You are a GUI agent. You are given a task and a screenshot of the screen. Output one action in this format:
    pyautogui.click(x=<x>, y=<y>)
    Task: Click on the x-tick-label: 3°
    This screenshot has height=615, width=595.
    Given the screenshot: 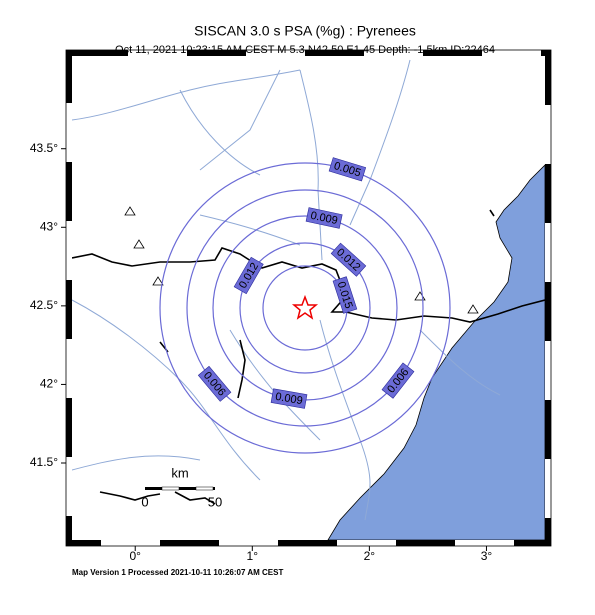 What is the action you would take?
    pyautogui.click(x=487, y=556)
    